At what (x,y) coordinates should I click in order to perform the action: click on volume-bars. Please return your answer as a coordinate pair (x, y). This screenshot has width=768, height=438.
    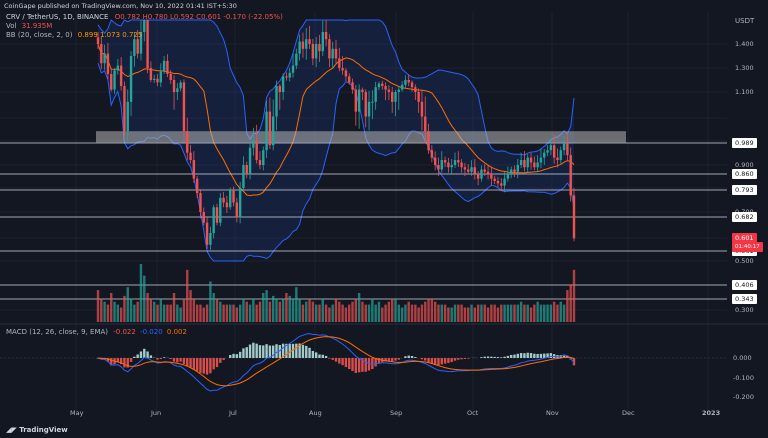
    Looking at the image, I should click on (336, 293).